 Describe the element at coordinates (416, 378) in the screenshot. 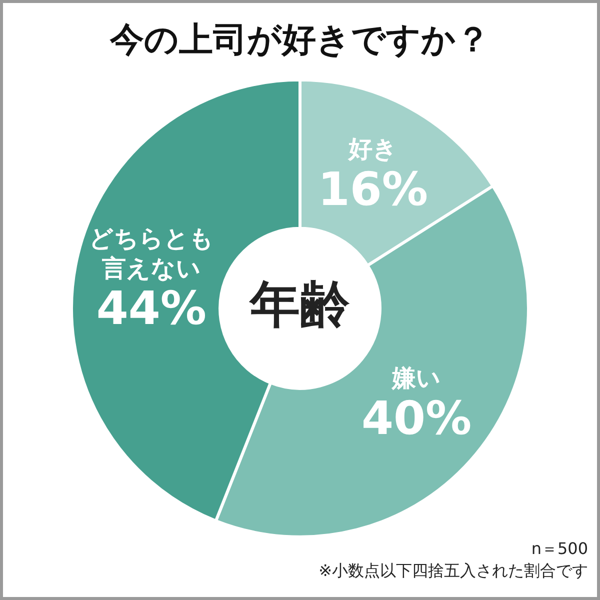

I see `slice-label: 嫌い` at that location.